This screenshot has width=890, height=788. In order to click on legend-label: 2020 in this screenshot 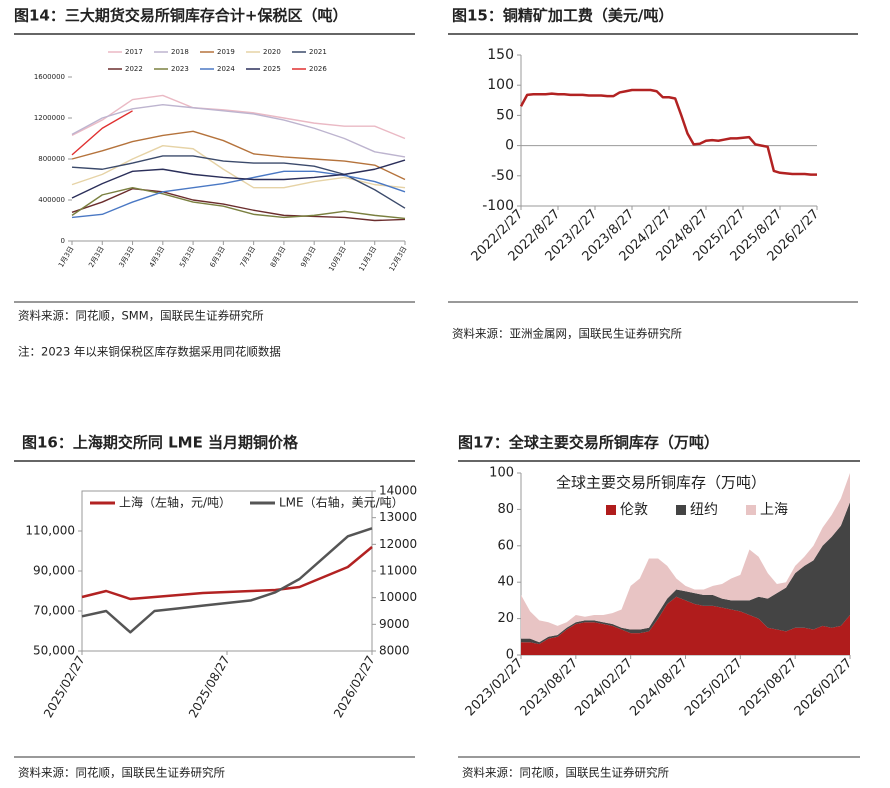, I will do `click(272, 52)`.